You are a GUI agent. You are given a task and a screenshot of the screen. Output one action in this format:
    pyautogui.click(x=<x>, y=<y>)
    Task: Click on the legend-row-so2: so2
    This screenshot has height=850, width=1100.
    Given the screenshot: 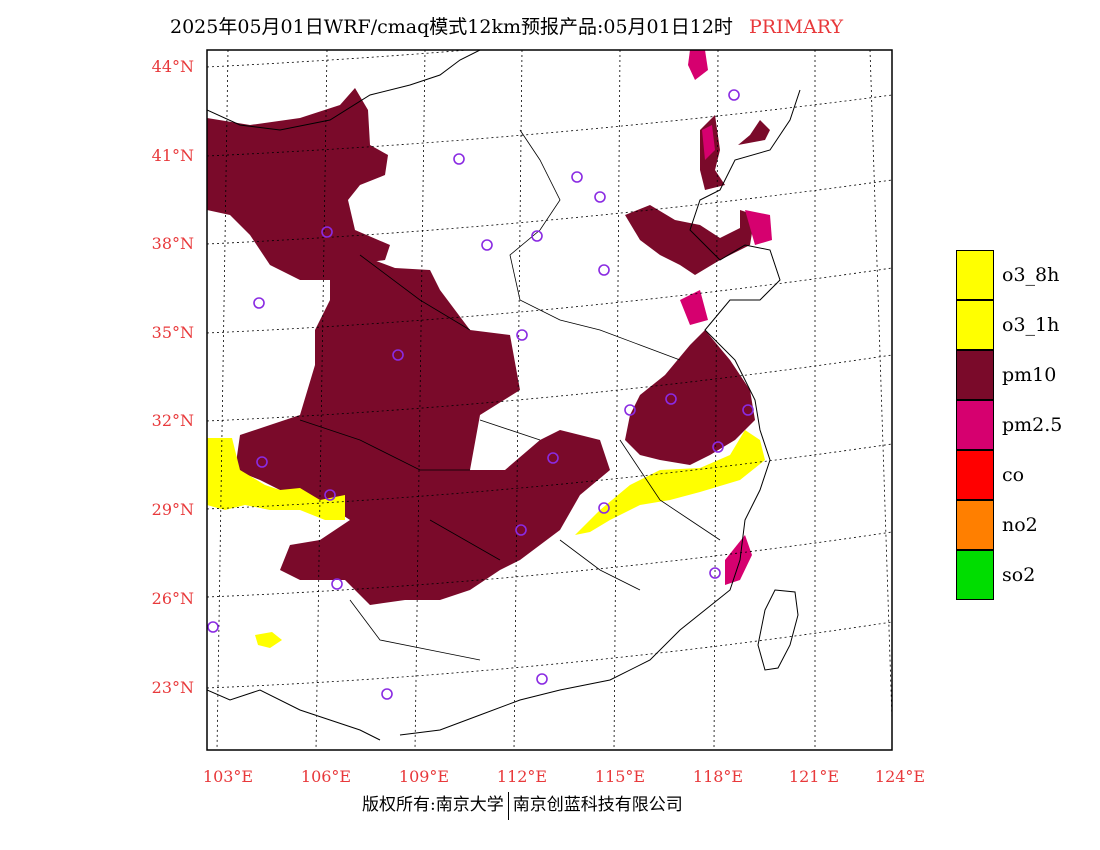 What is the action you would take?
    pyautogui.click(x=1009, y=575)
    